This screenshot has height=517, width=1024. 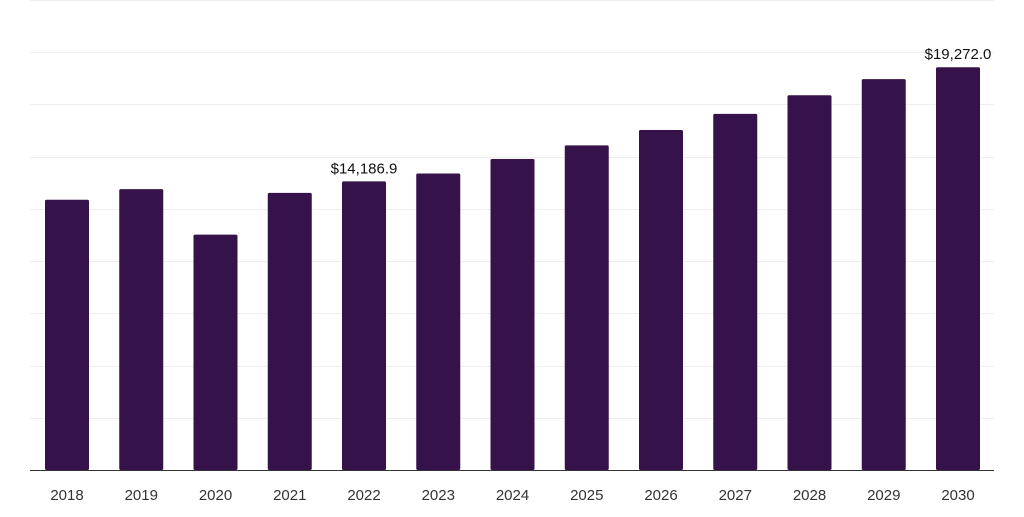 What do you see at coordinates (883, 495) in the screenshot?
I see `x-tick-label-2029: 2029` at bounding box center [883, 495].